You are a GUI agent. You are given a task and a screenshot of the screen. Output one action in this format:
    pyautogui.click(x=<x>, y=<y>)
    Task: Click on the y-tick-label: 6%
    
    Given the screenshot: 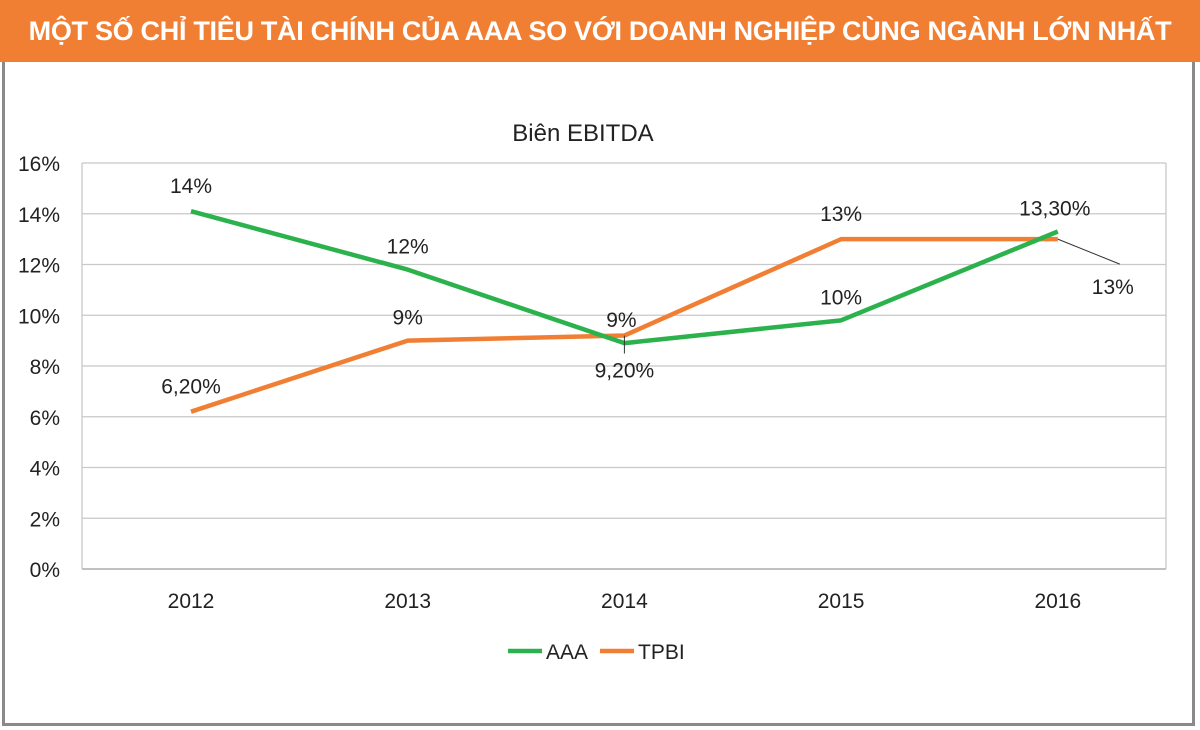 What is the action you would take?
    pyautogui.click(x=45, y=418)
    